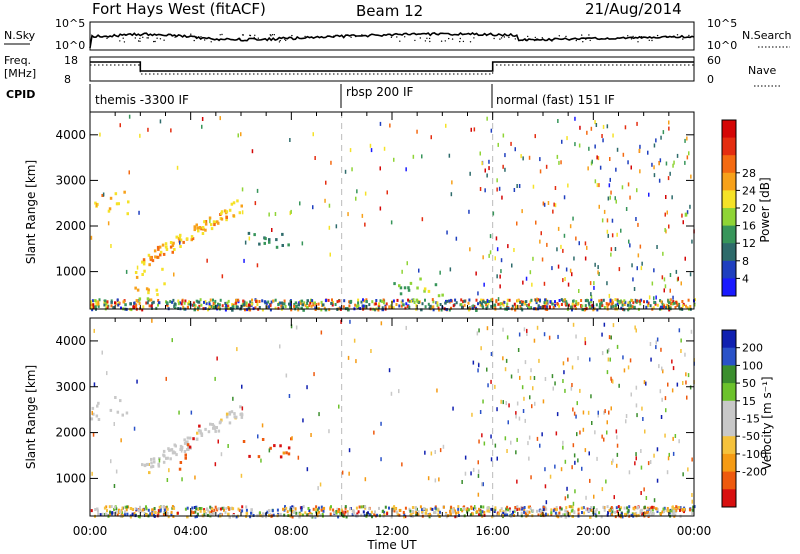  What do you see at coordinates (749, 208) in the screenshot?
I see `colorbar-tick-label: 20` at bounding box center [749, 208].